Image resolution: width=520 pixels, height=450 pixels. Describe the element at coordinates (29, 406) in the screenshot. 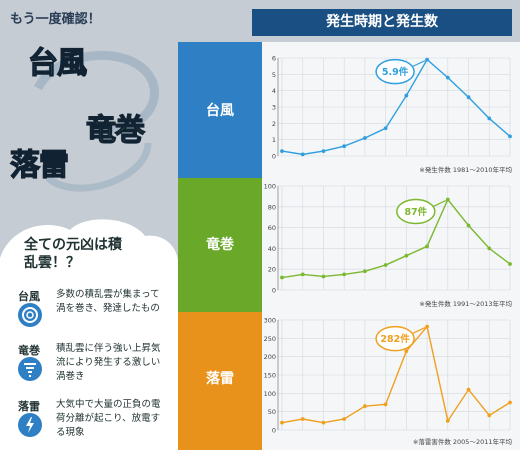

I see `cause-name: 落雷` at that location.